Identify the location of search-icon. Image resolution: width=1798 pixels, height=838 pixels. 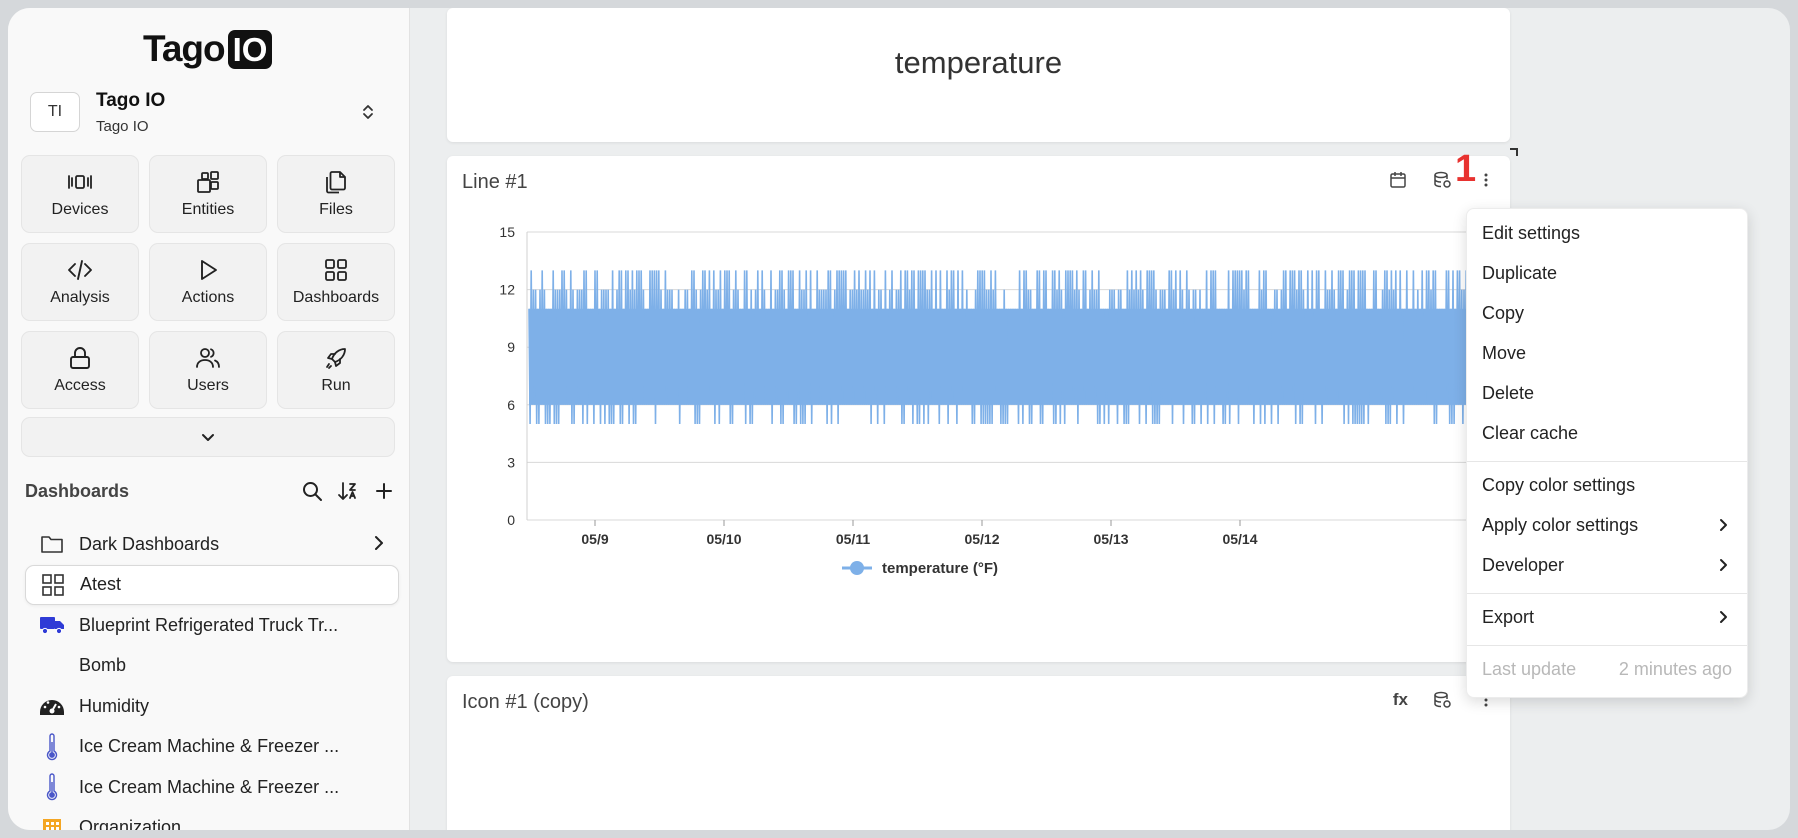
(312, 491).